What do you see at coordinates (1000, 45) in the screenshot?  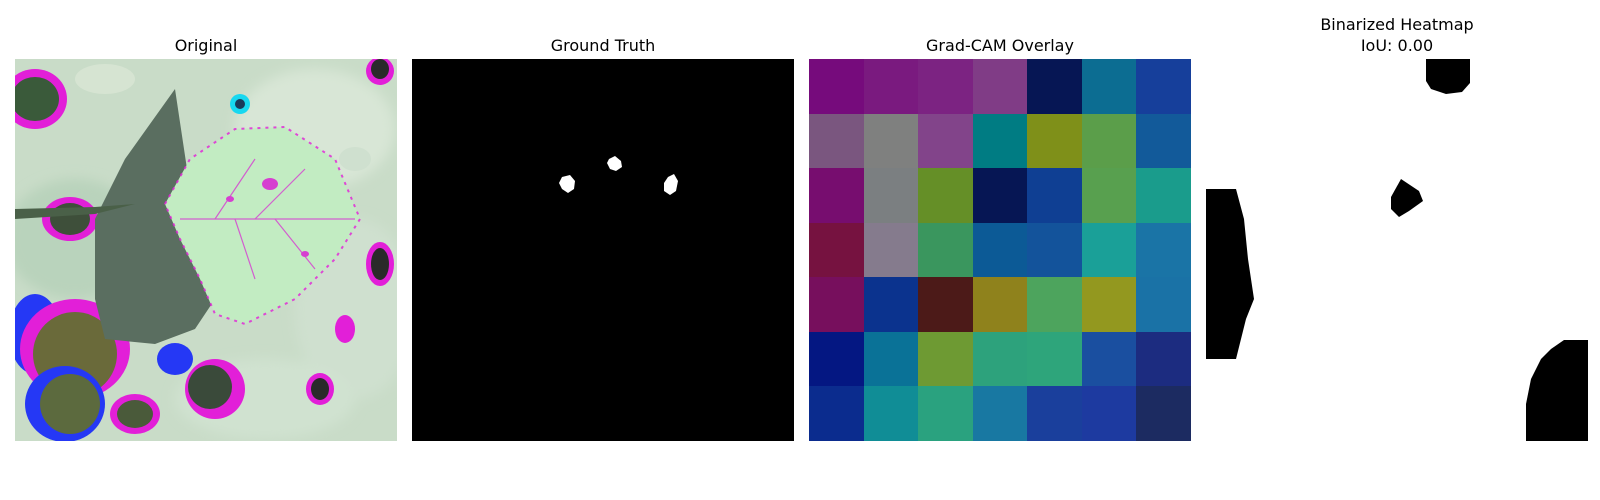 I see `gradcam-overlay-title: Grad-CAM Overlay` at bounding box center [1000, 45].